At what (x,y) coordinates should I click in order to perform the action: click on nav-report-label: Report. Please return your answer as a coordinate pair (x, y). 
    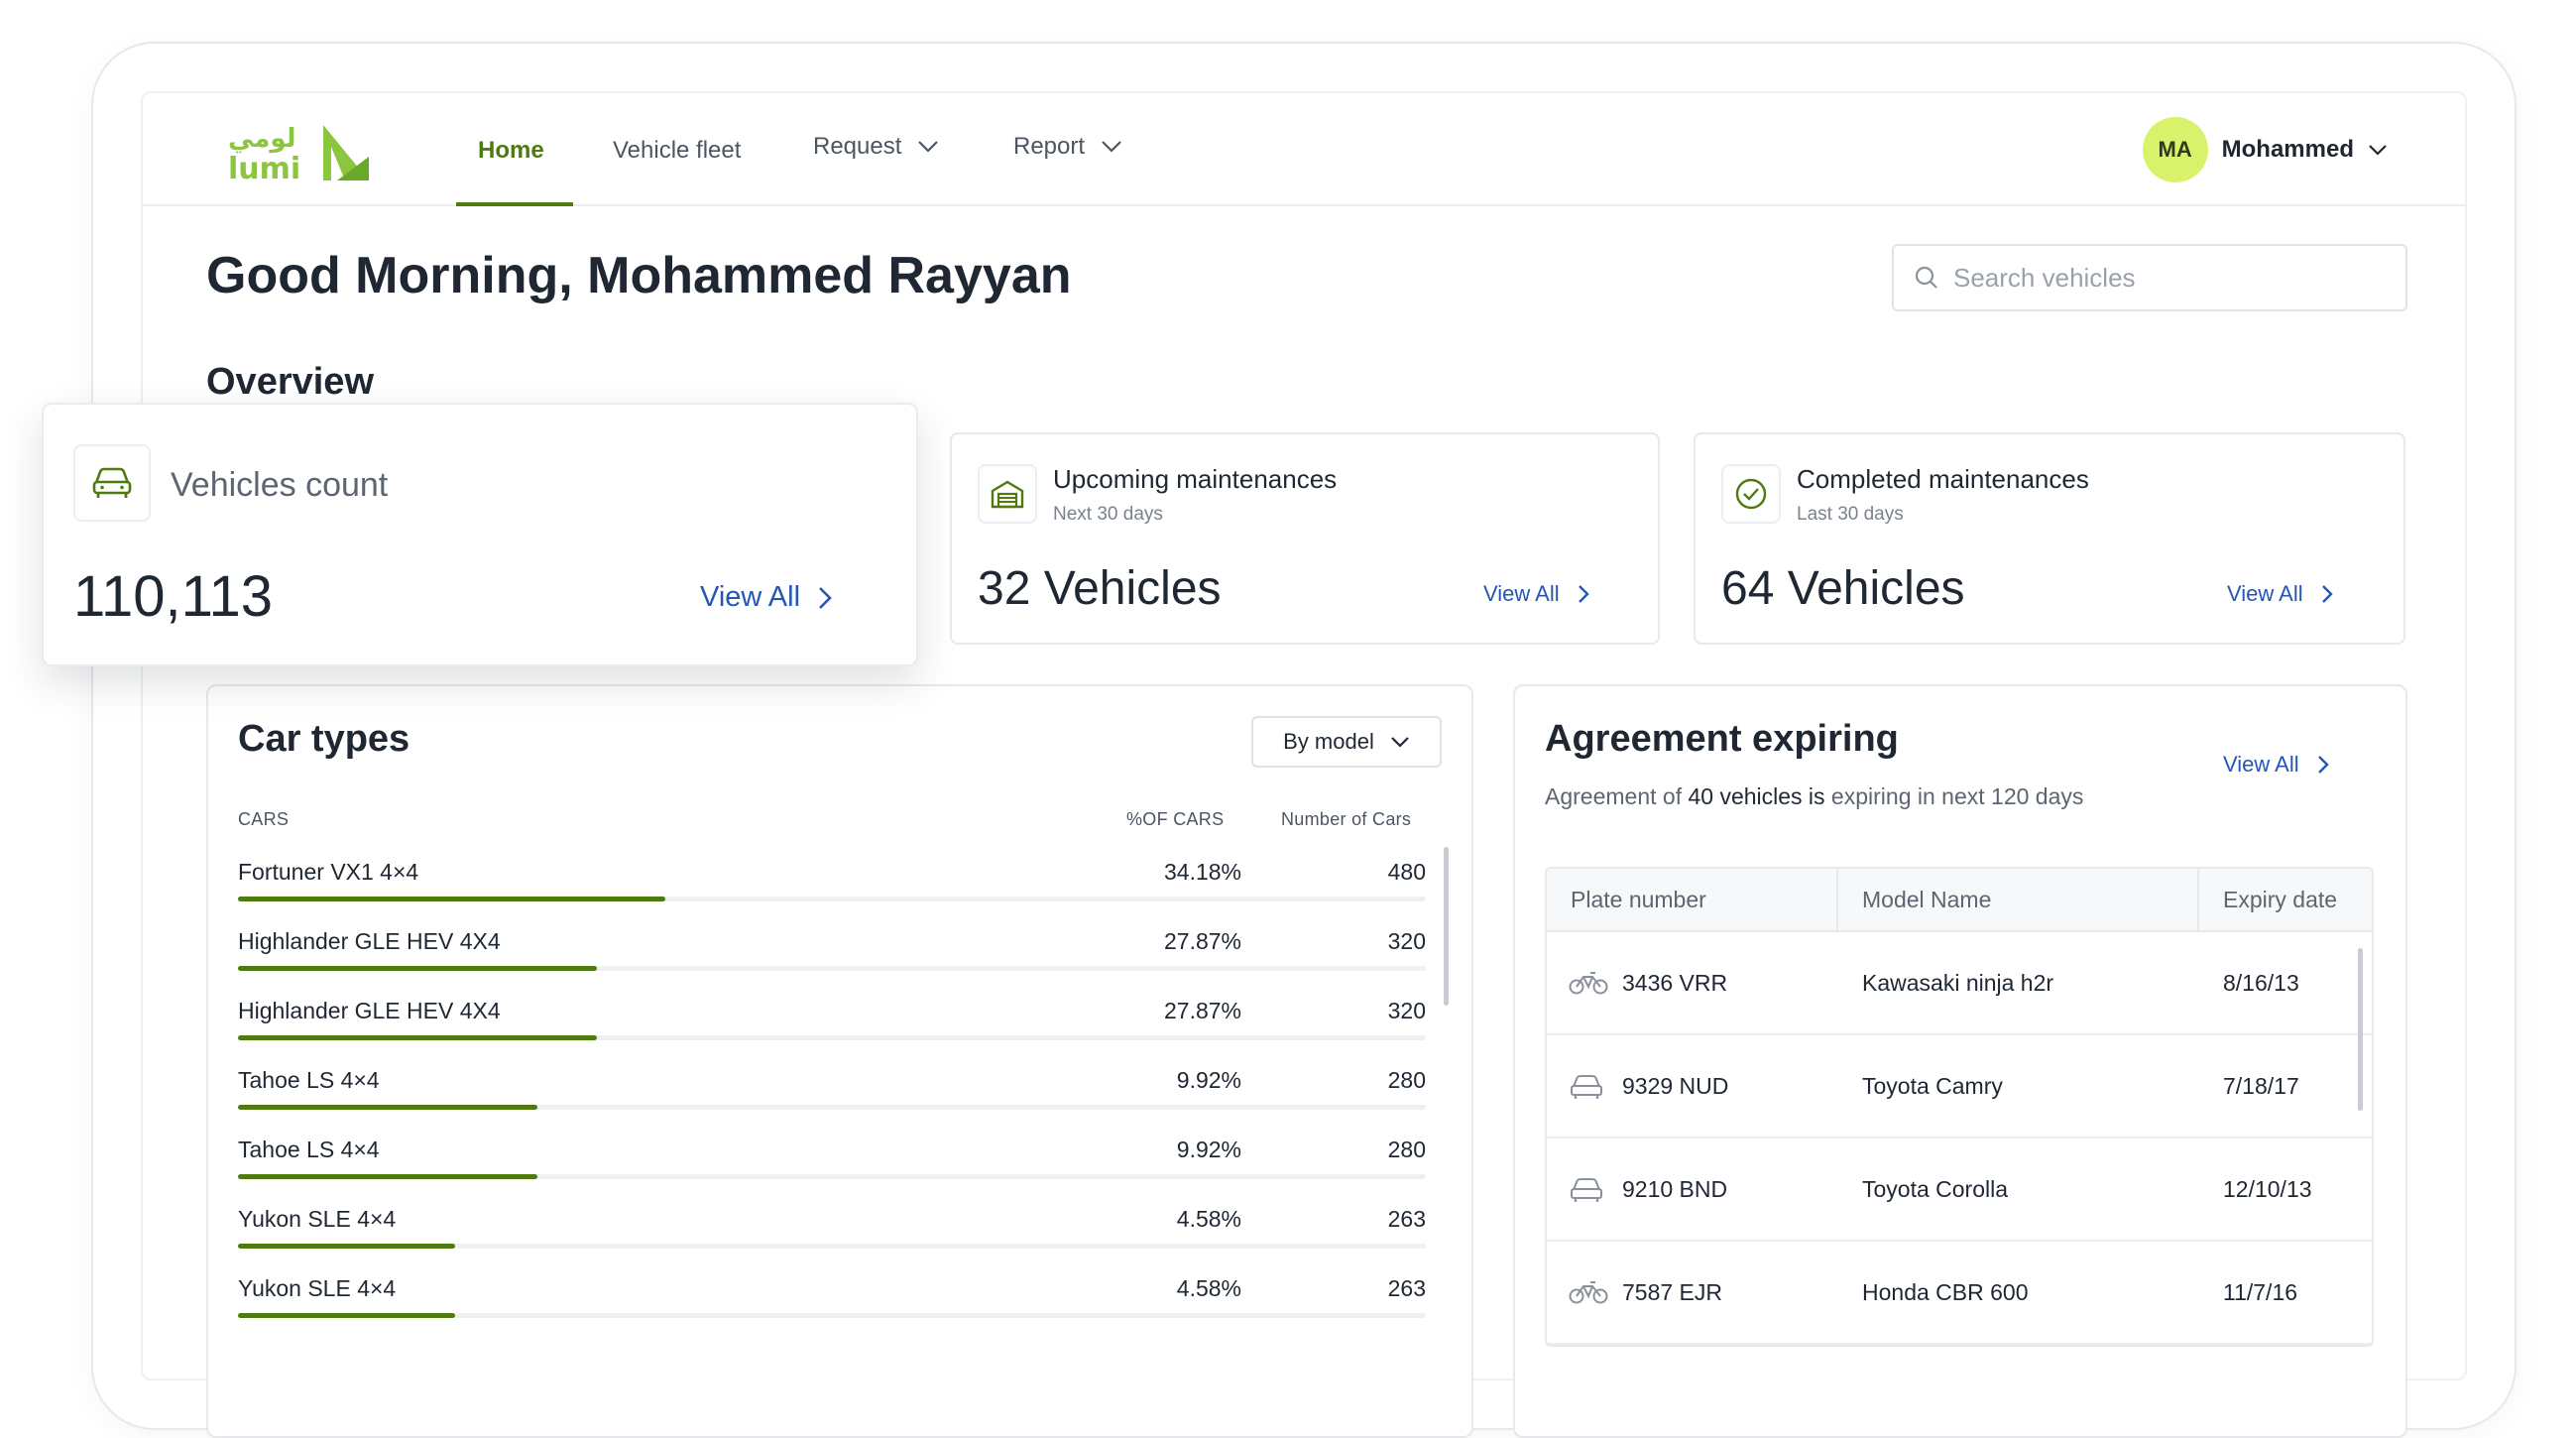
    Looking at the image, I should click on (1050, 146).